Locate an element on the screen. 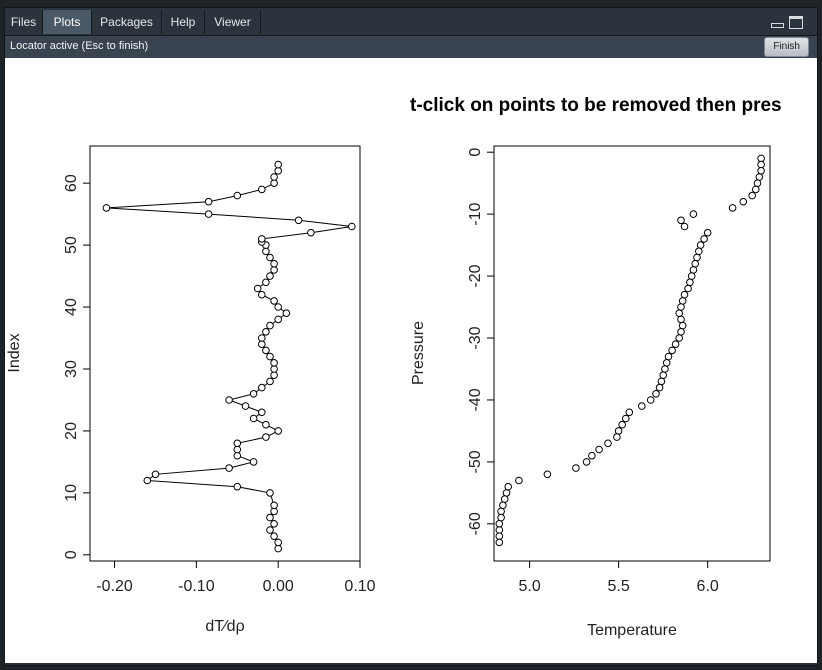  tab-packages: Packages is located at coordinates (127, 22).